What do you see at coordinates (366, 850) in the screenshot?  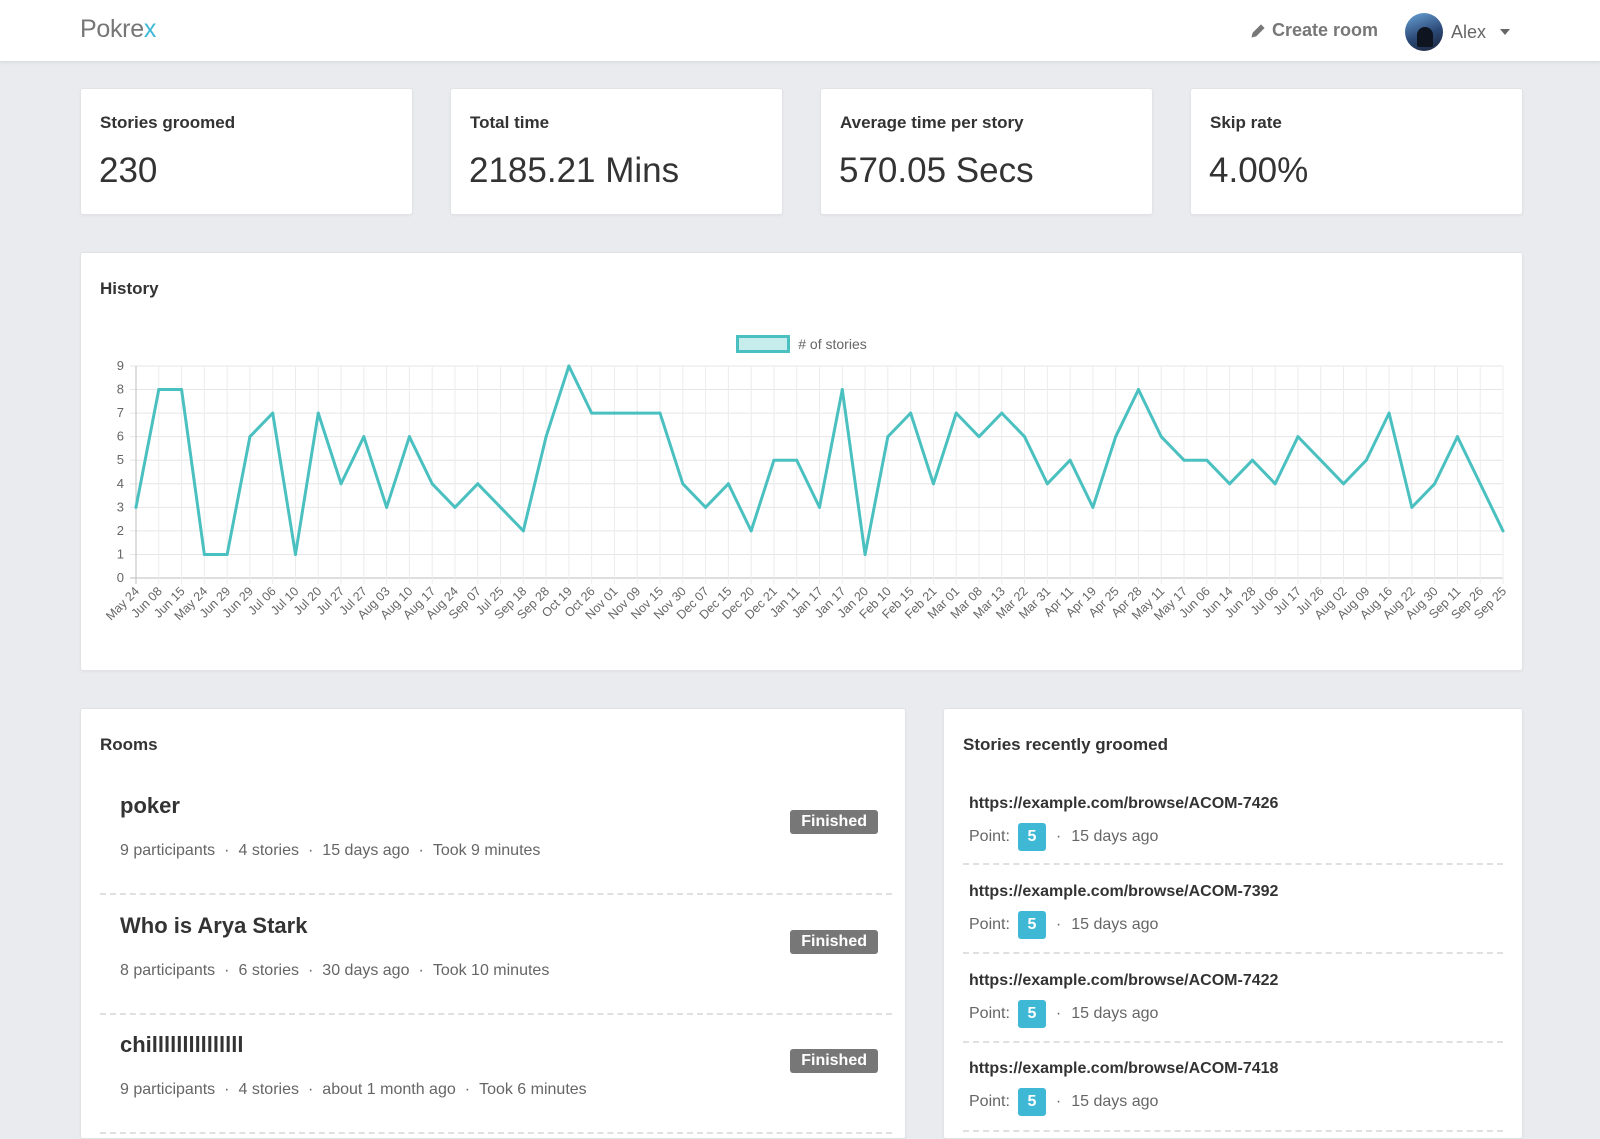 I see `room-time-ago: 15 days ago` at bounding box center [366, 850].